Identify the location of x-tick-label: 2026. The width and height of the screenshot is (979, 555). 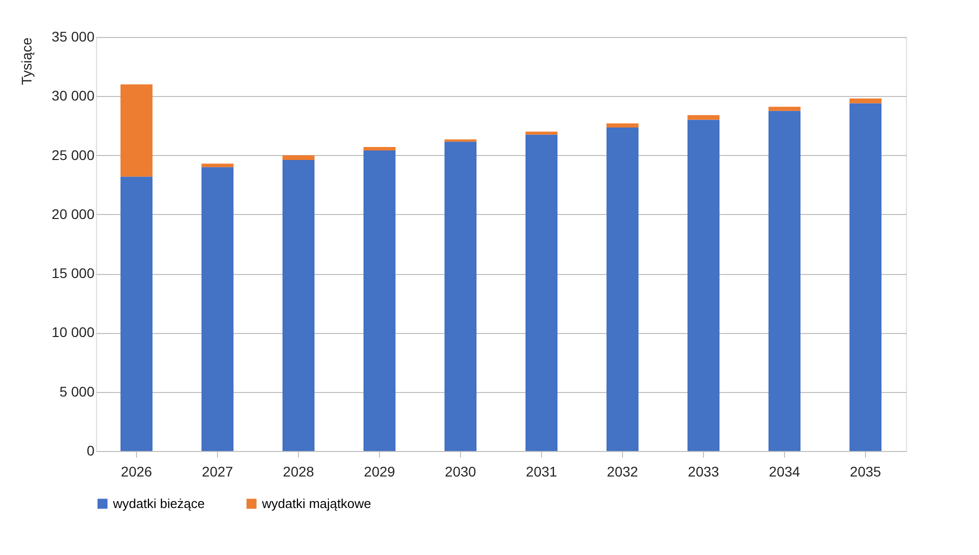
(136, 472).